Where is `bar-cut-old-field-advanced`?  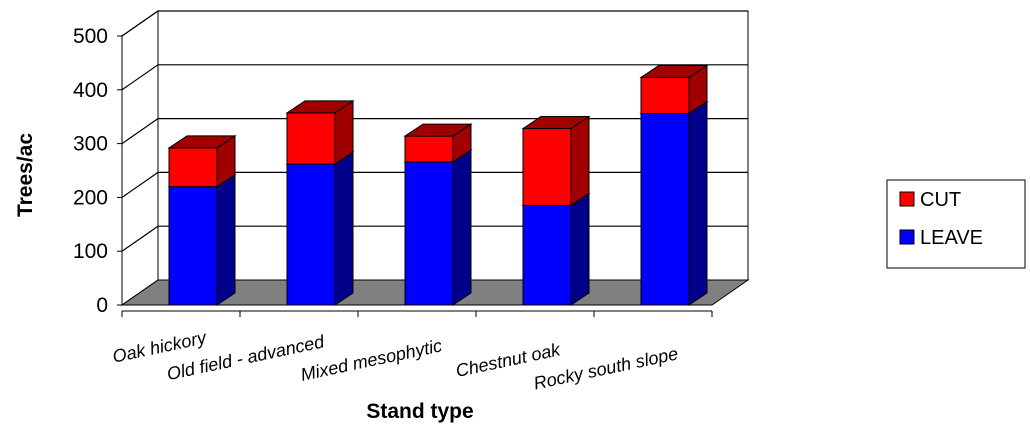 bar-cut-old-field-advanced is located at coordinates (320, 132).